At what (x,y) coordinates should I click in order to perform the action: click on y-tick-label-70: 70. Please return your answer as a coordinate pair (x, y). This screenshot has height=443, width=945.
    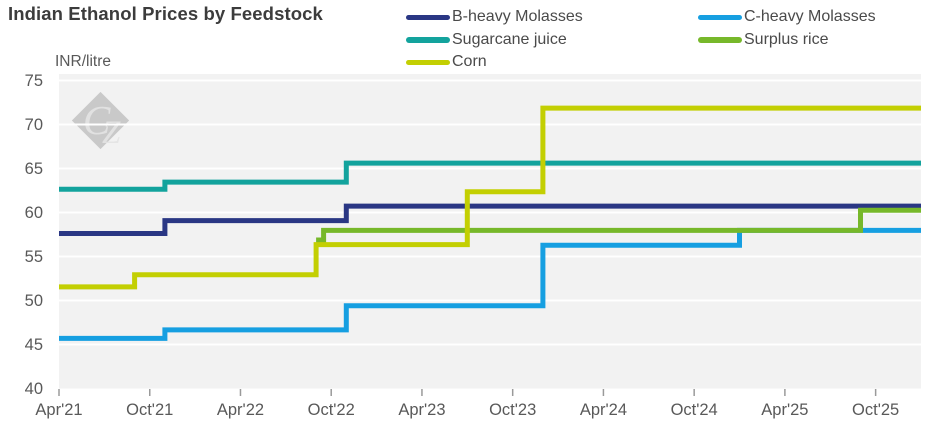
    Looking at the image, I should click on (34, 125).